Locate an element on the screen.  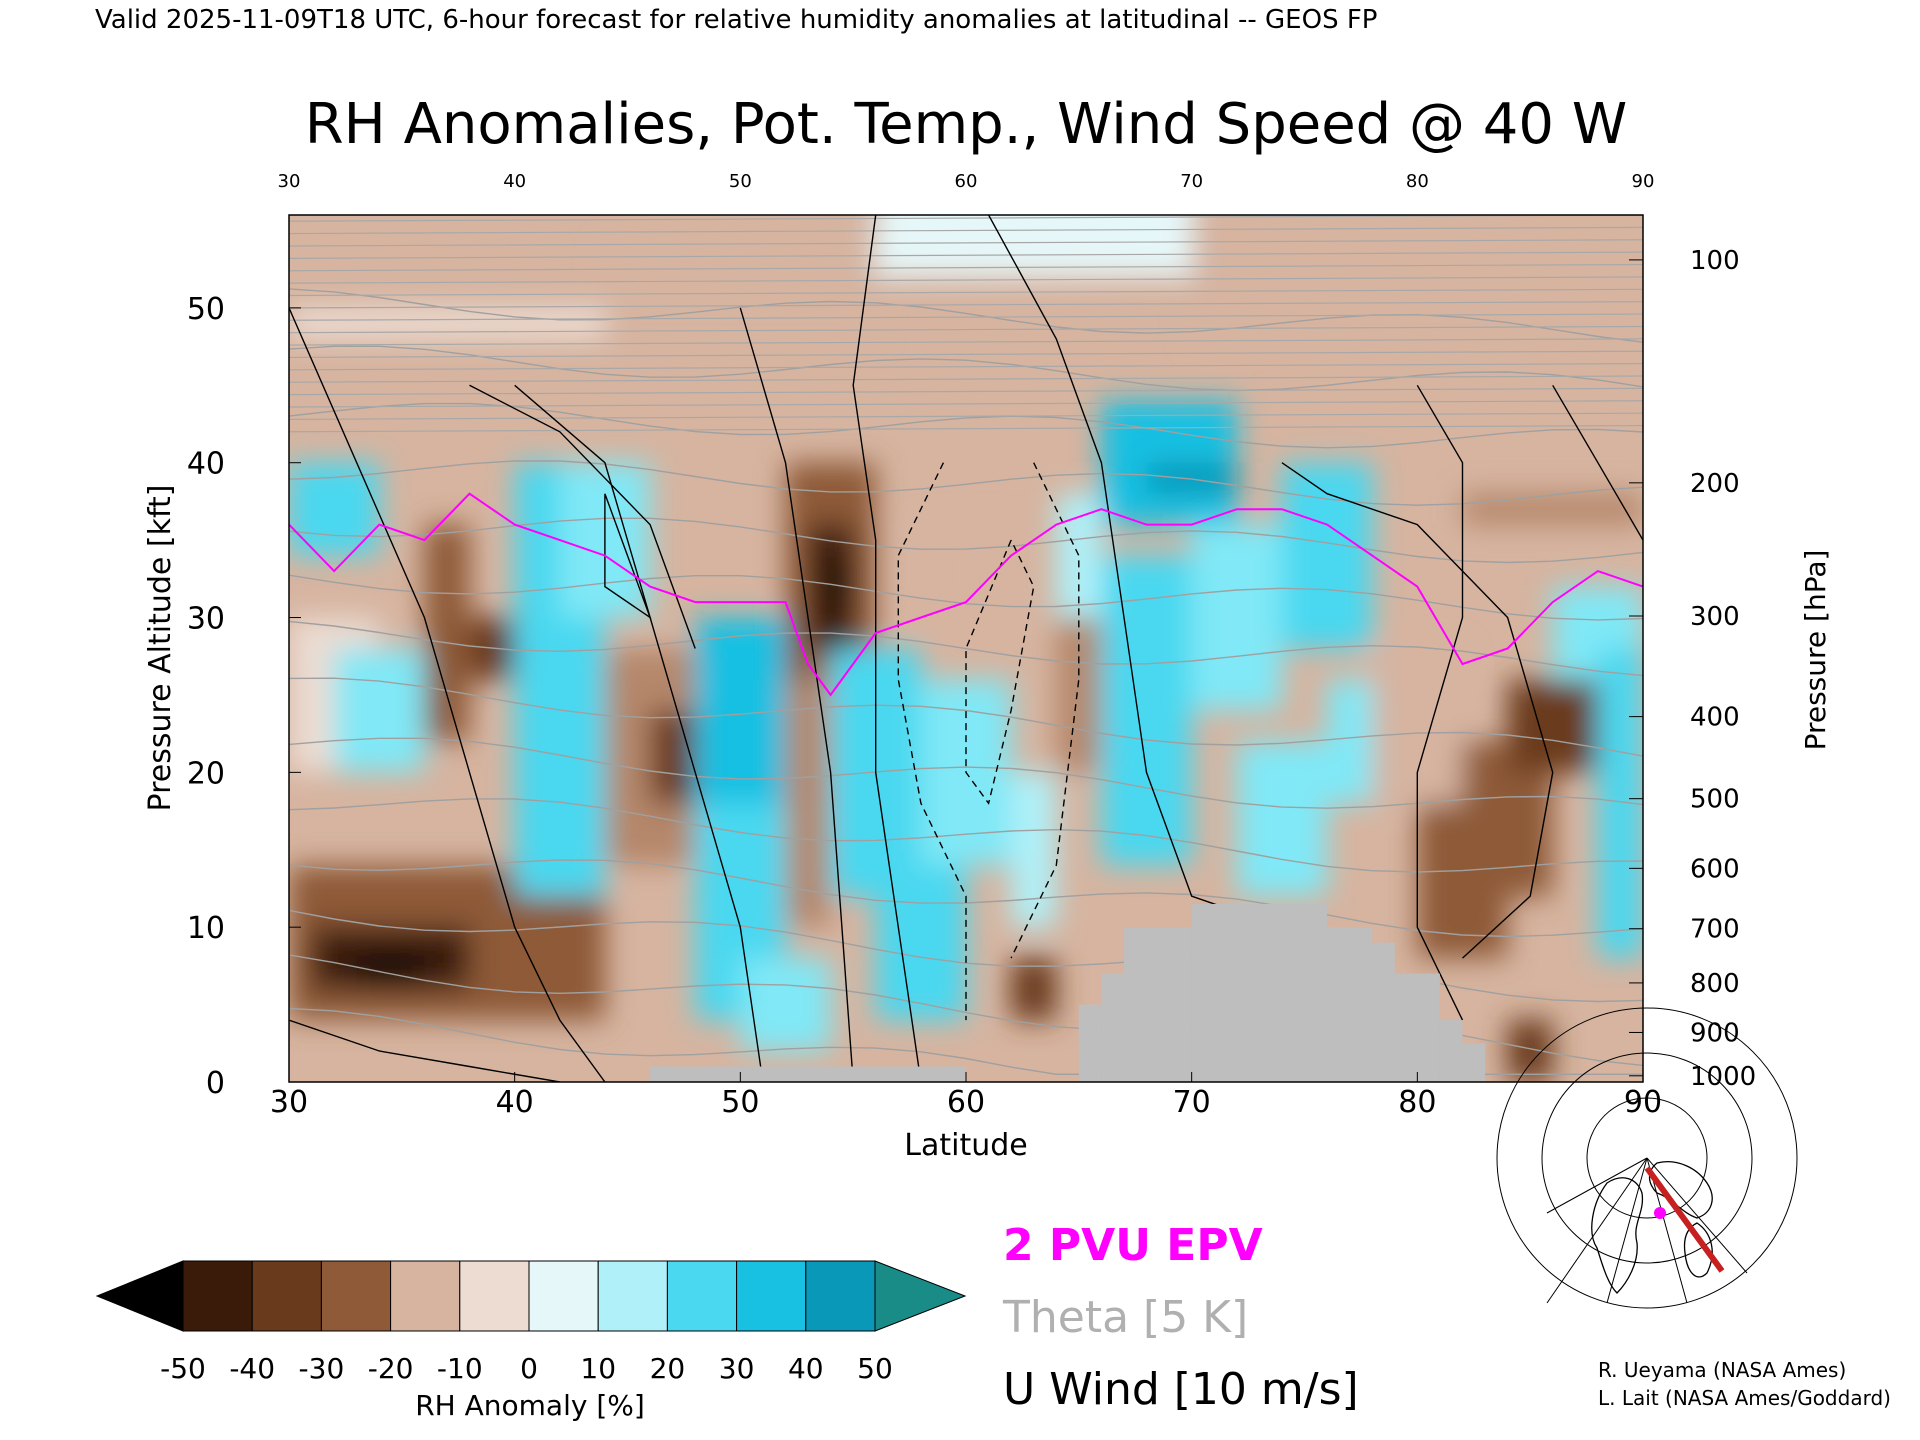
x-tick-label: 90 is located at coordinates (1643, 1102).